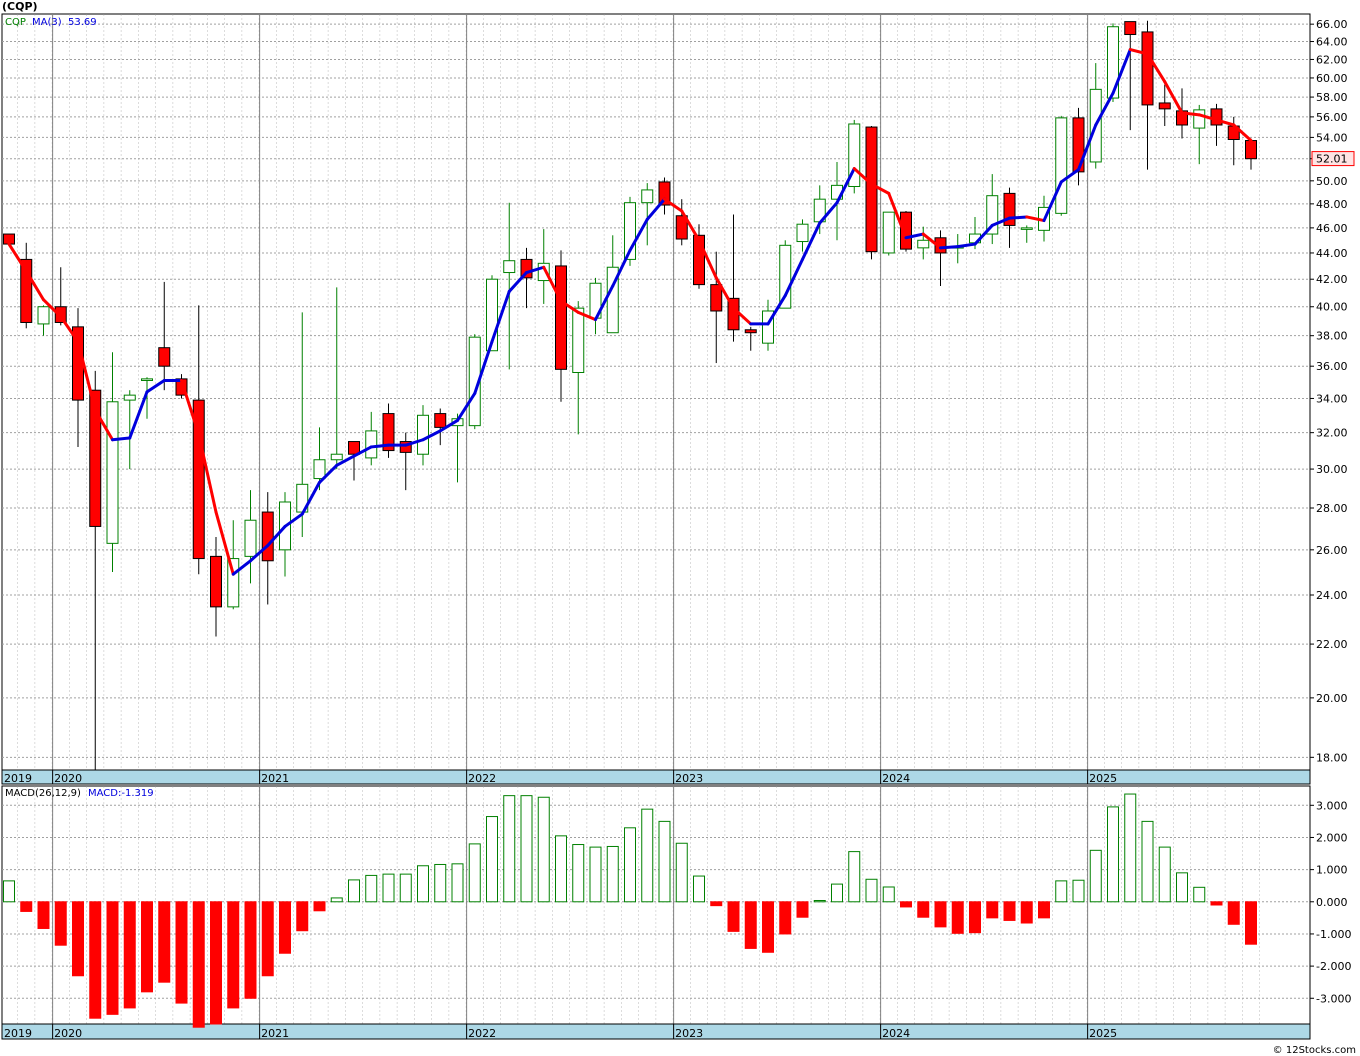  I want to click on price-tick-label: 50.00, so click(1332, 181).